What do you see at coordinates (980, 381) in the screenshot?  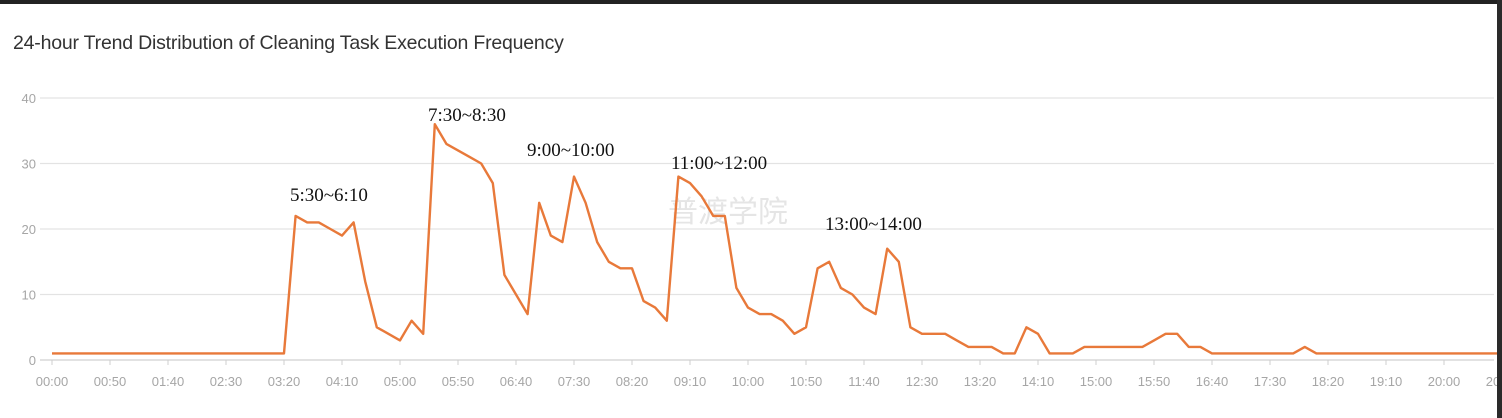 I see `x-tick-label: 13:20` at bounding box center [980, 381].